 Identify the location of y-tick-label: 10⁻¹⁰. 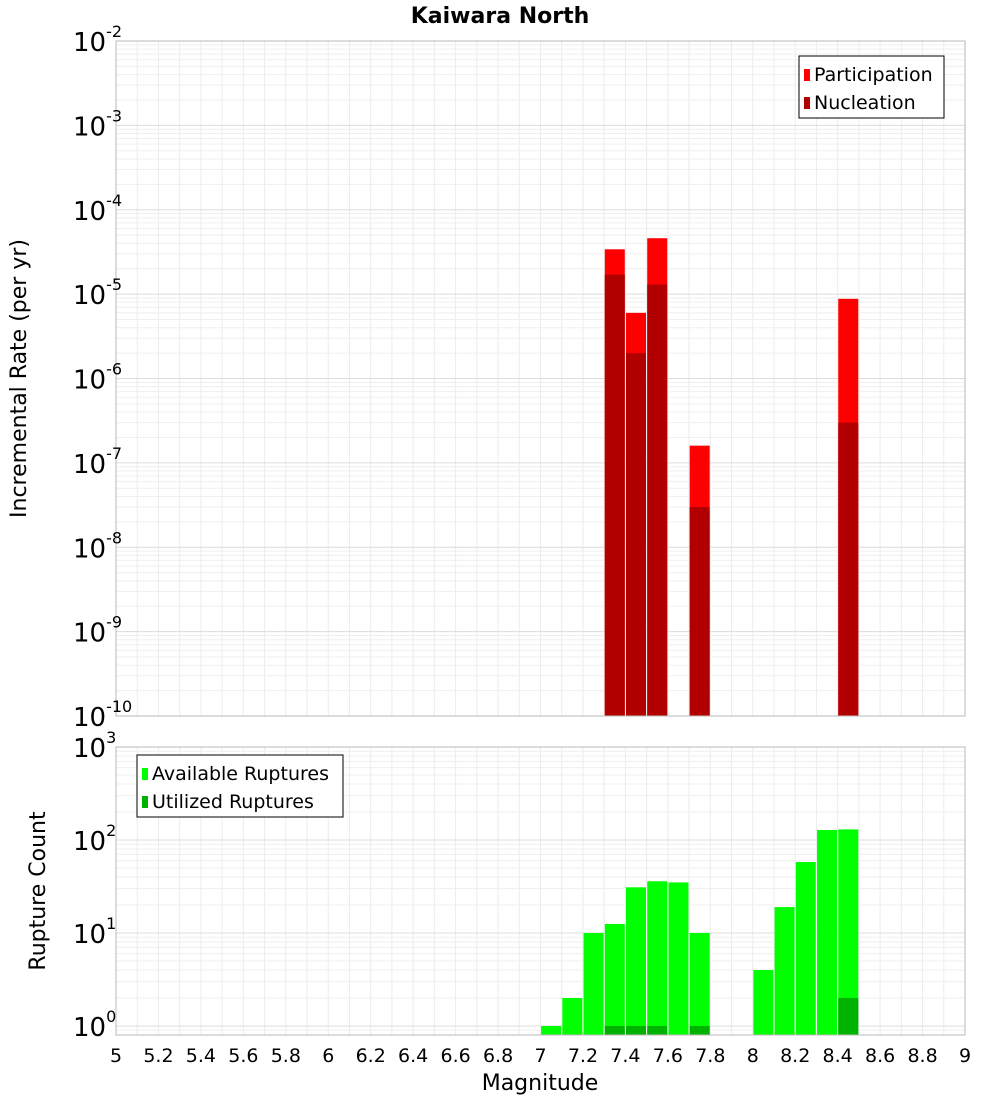
(102, 715).